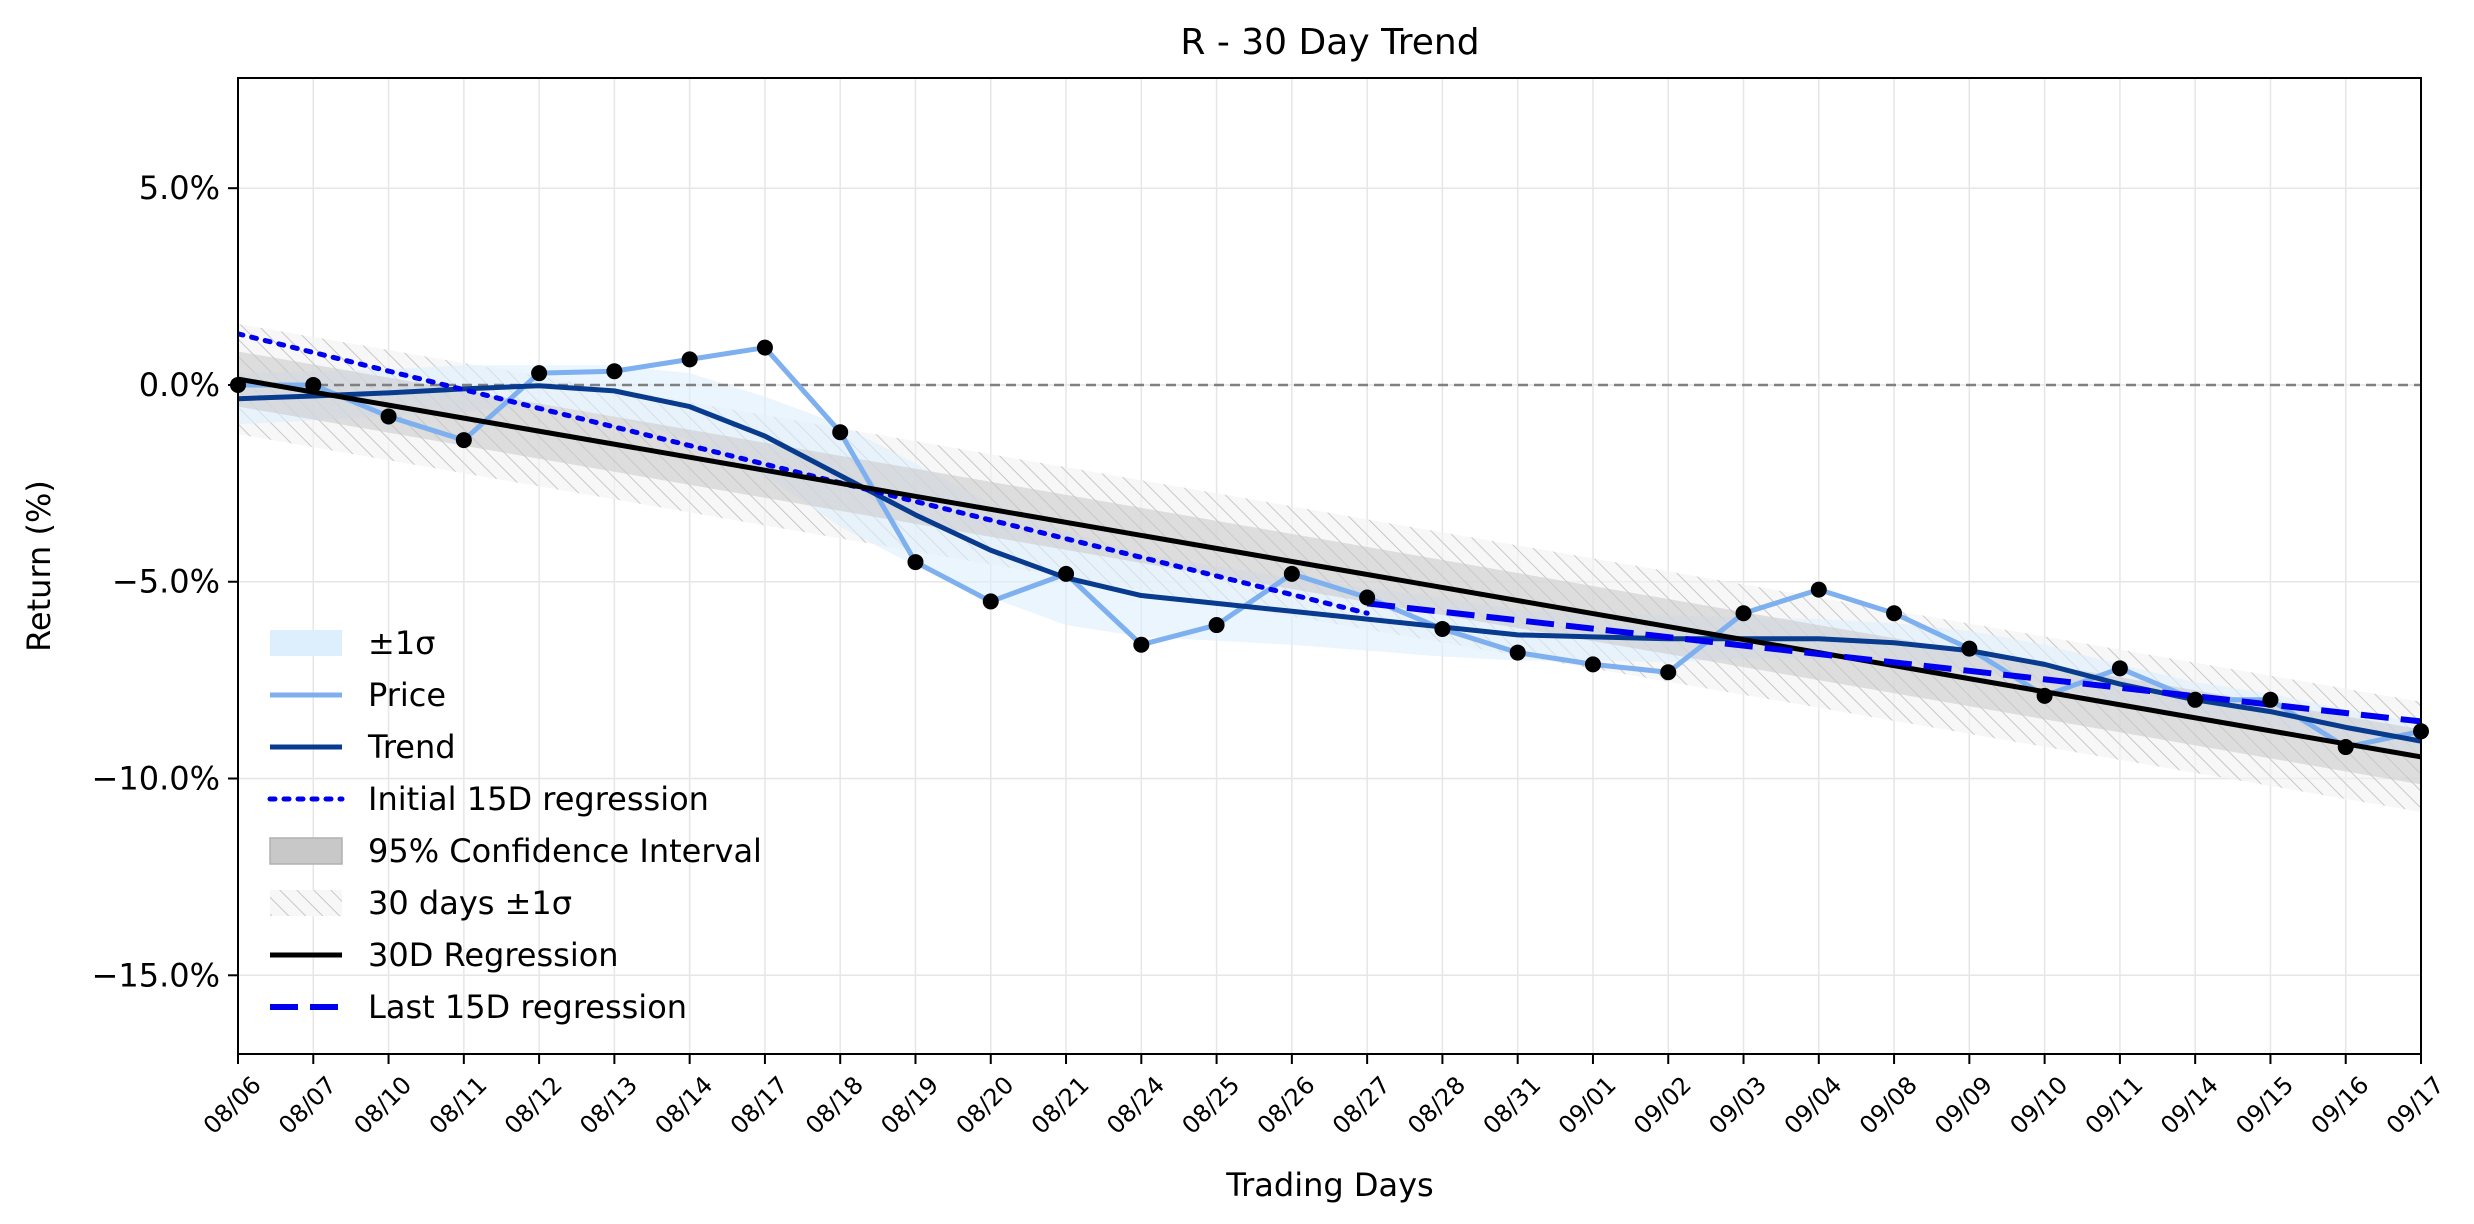 The width and height of the screenshot is (2474, 1224). I want to click on x-tick-label: 08/12, so click(533, 1105).